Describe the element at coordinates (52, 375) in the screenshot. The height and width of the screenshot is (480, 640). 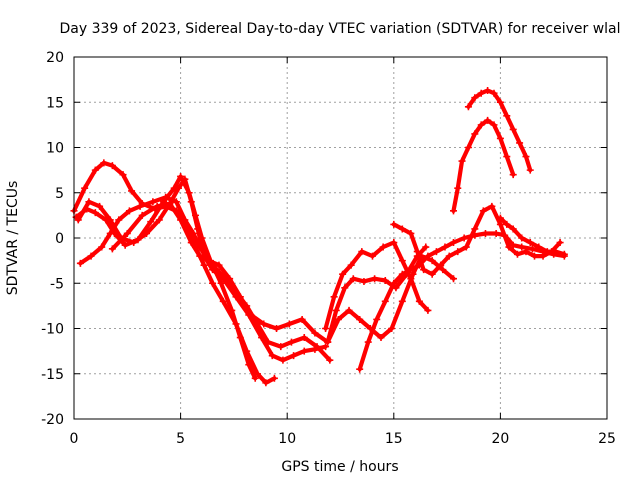
I see `y-tick-label: -15` at that location.